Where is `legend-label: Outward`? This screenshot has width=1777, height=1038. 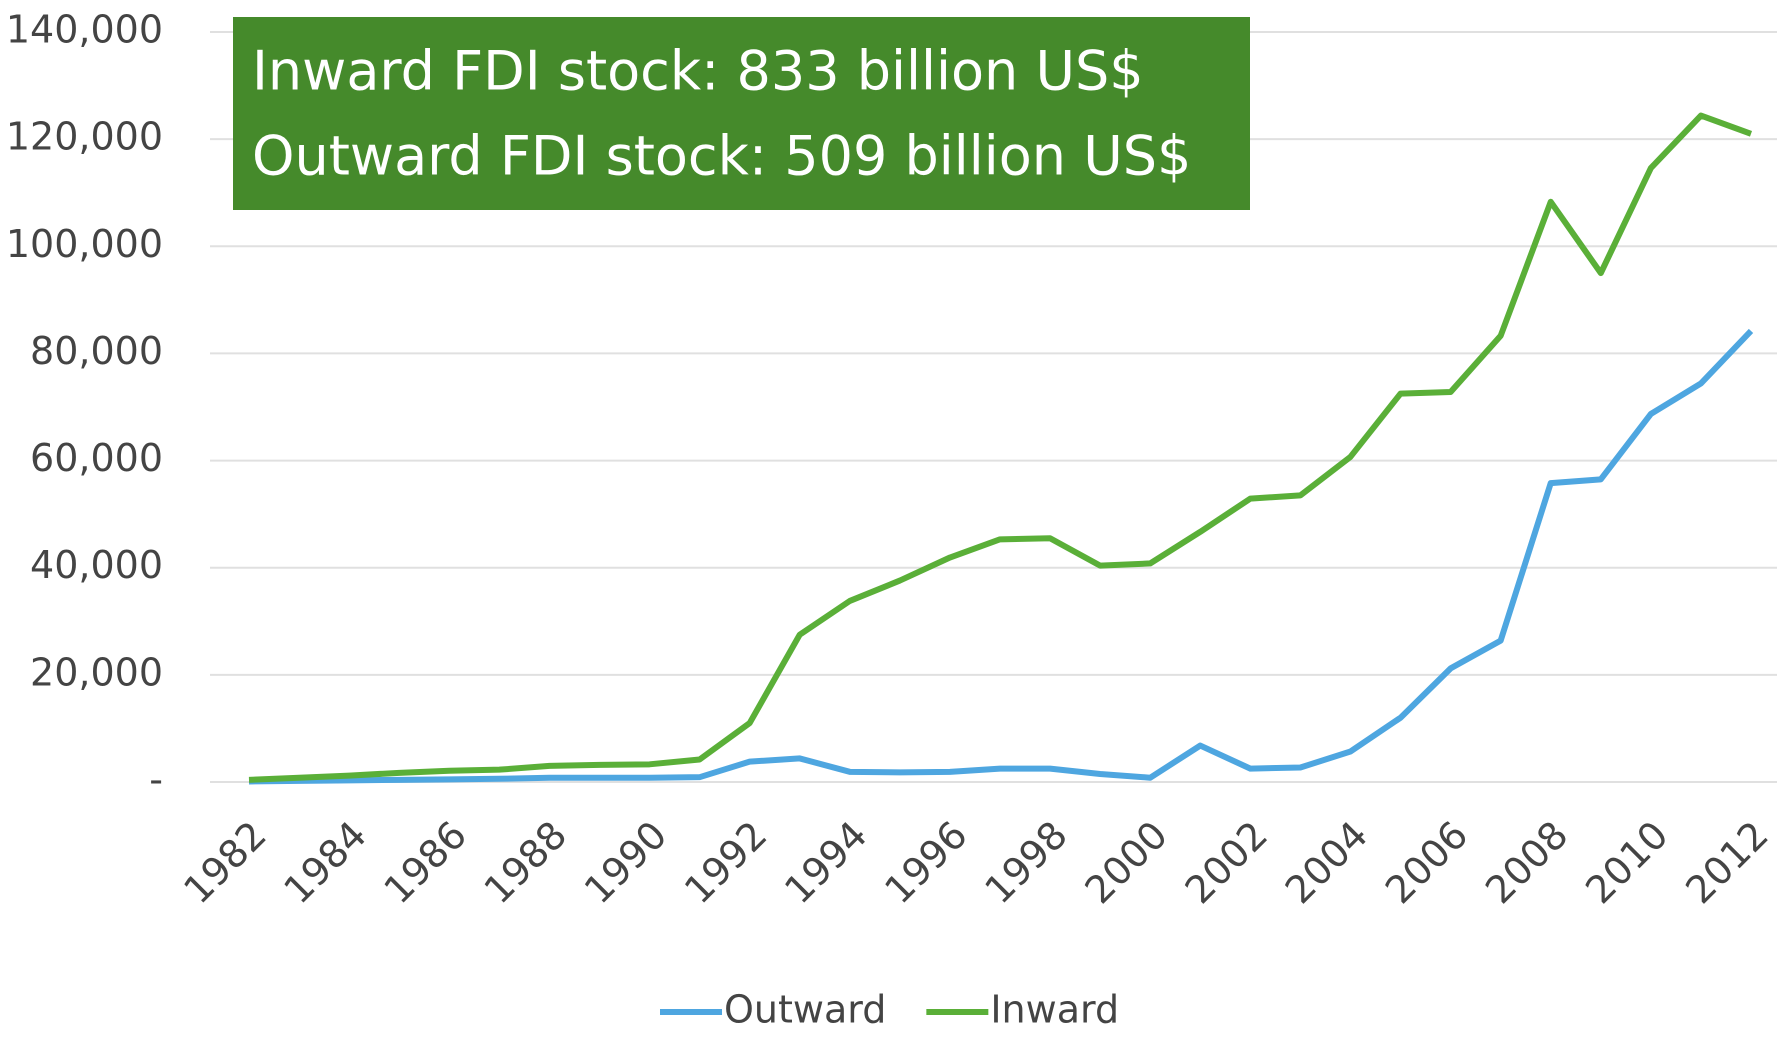 legend-label: Outward is located at coordinates (805, 1010).